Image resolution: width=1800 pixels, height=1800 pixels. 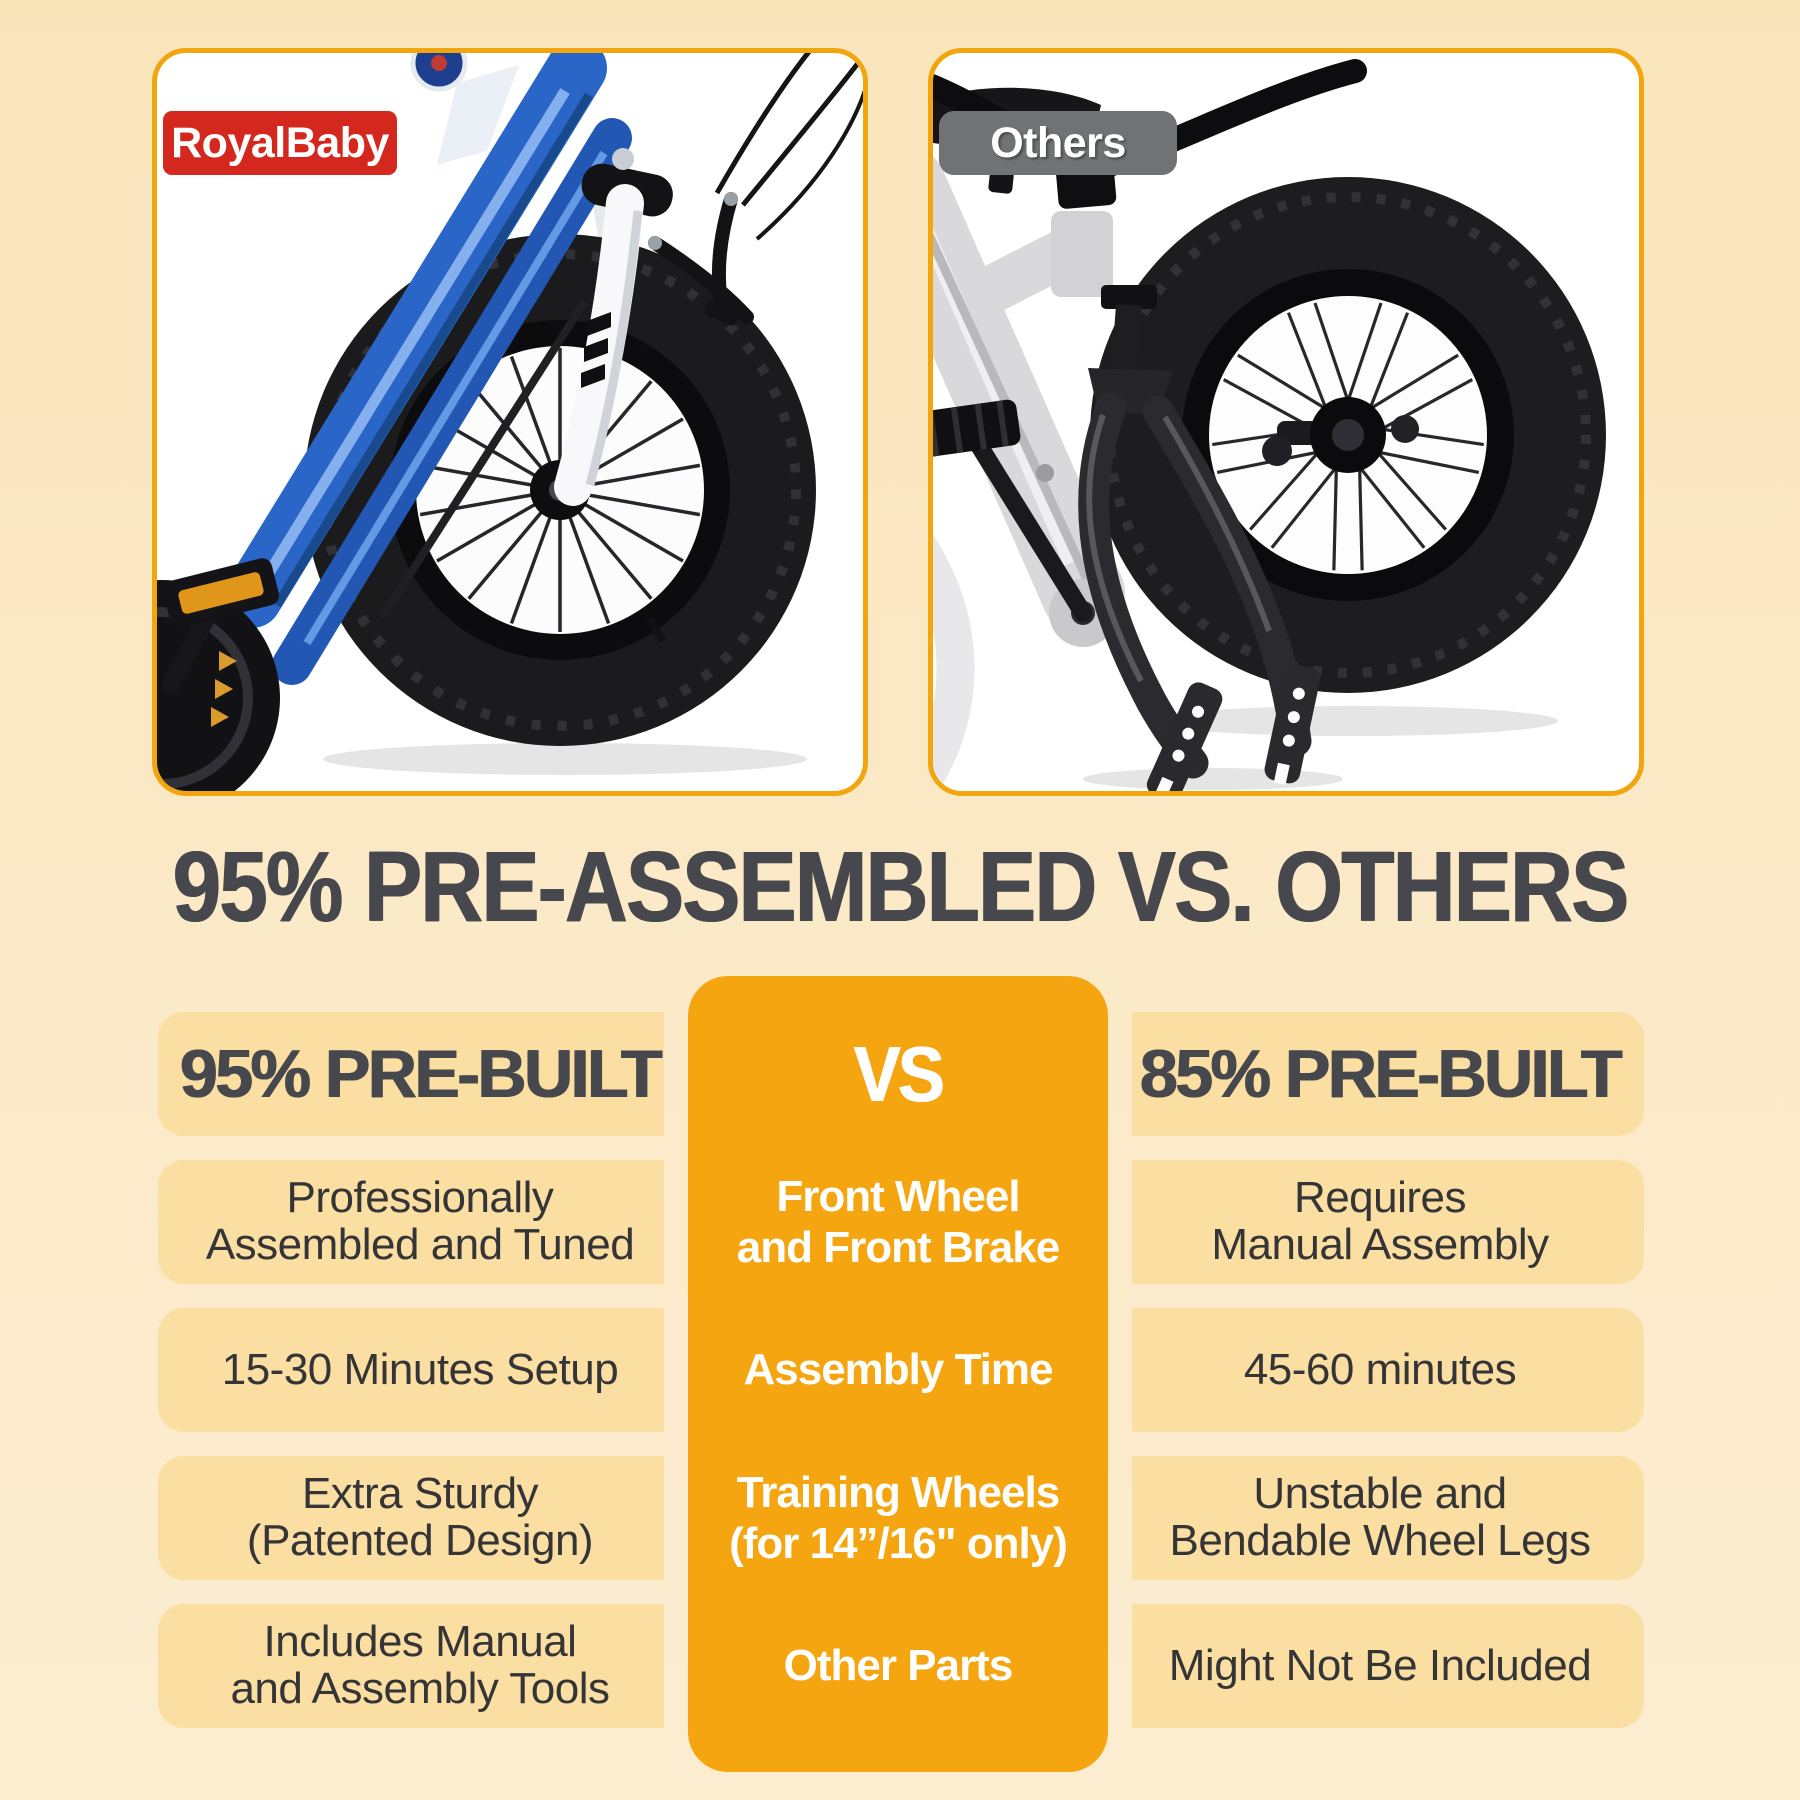 What do you see at coordinates (599, 345) in the screenshot?
I see `white-fork` at bounding box center [599, 345].